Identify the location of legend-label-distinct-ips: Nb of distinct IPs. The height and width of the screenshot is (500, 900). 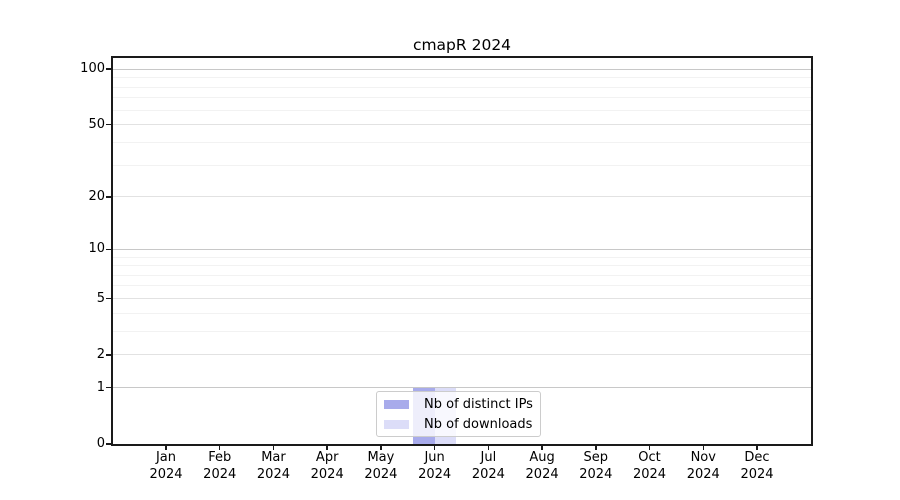
(478, 404).